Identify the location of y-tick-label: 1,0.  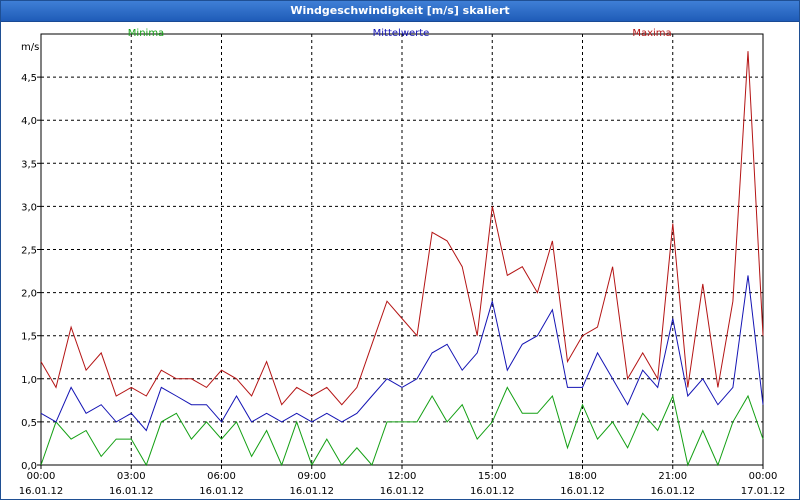
(29, 380).